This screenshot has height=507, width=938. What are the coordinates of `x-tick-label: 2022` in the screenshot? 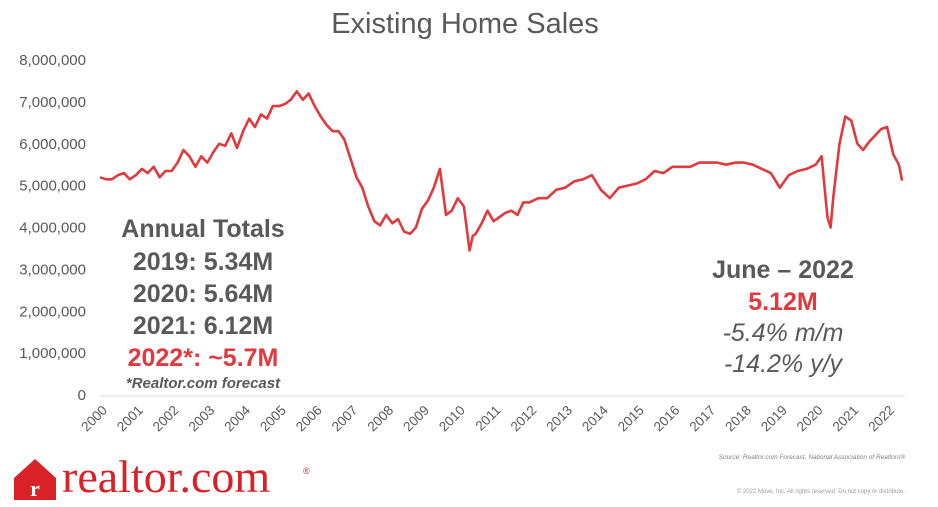 It's located at (881, 419).